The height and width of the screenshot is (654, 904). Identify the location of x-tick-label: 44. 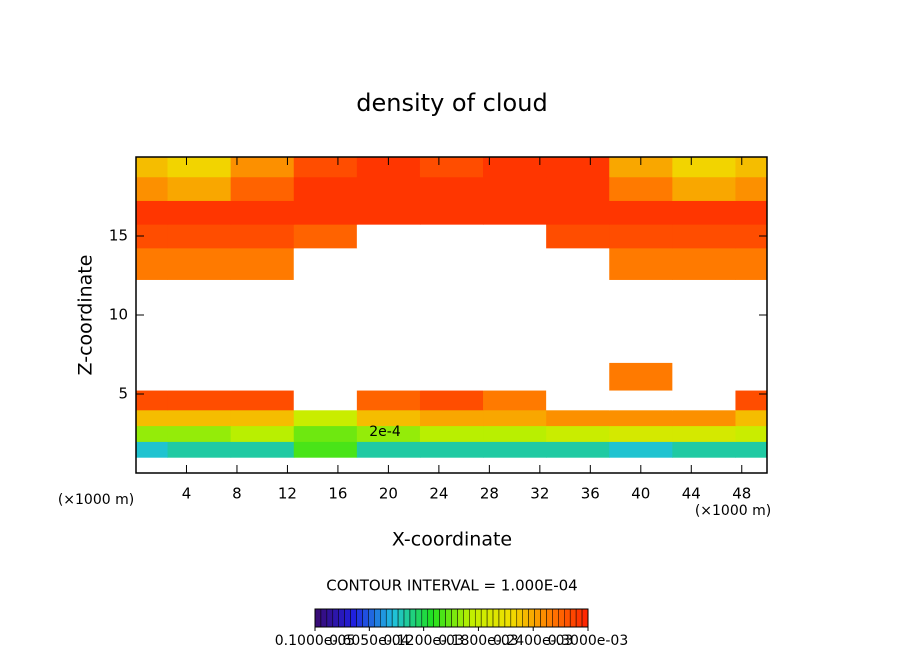
(691, 494).